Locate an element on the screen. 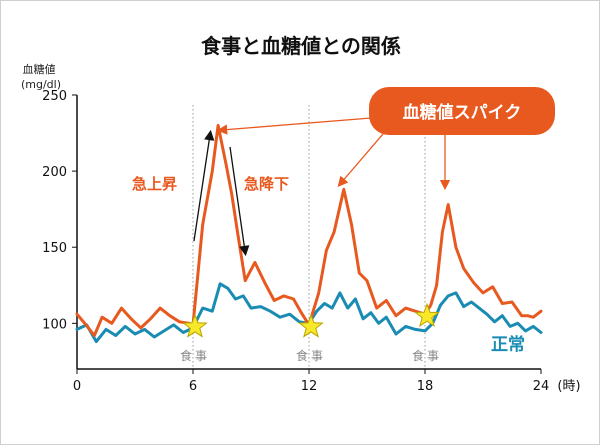 The image size is (600, 446). rise-arrow is located at coordinates (204, 185).